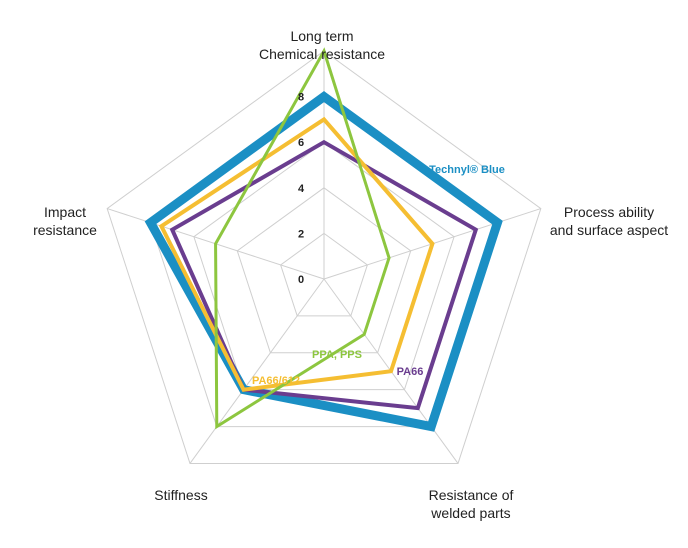  What do you see at coordinates (301, 234) in the screenshot?
I see `tick-label: 2` at bounding box center [301, 234].